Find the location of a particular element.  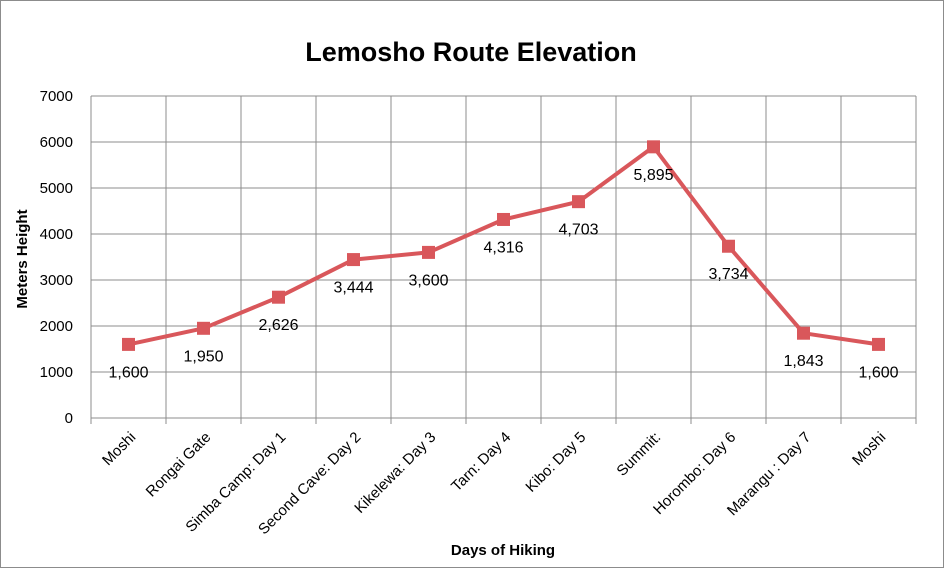

data-label: 3,444 is located at coordinates (353, 288).